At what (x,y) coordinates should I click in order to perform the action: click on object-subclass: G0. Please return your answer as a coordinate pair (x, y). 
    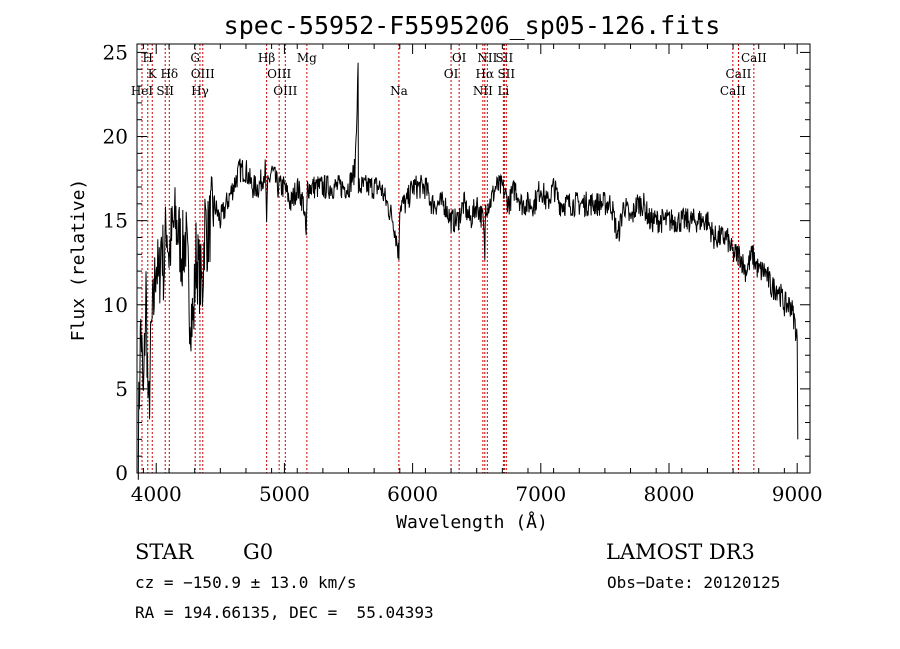
    Looking at the image, I should click on (258, 552).